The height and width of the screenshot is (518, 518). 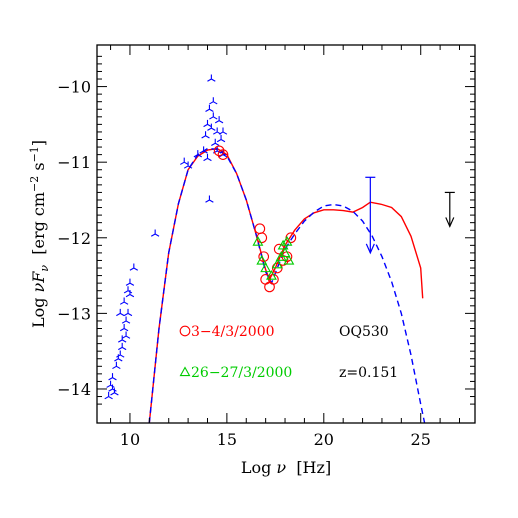 I want to click on y-tick-label: −14, so click(x=74, y=389).